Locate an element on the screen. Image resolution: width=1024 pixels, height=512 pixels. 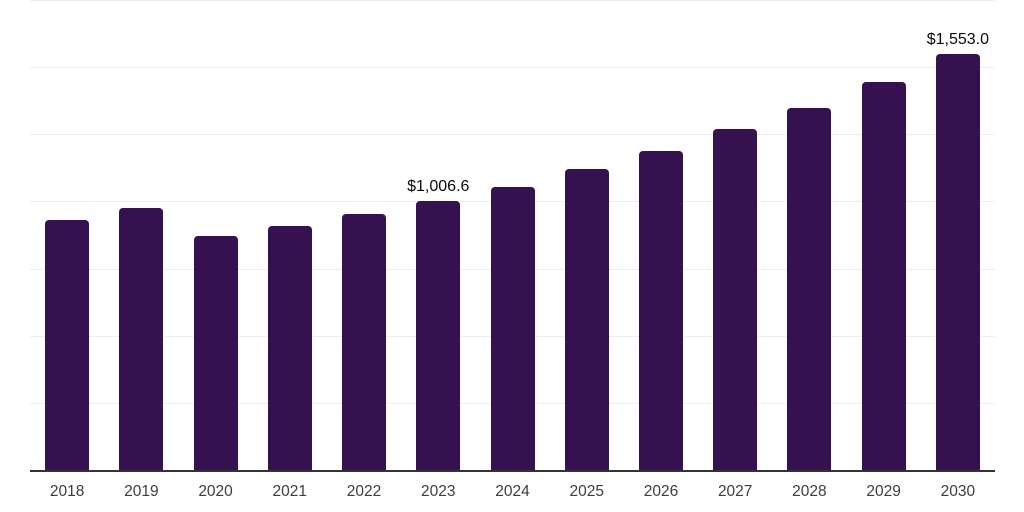
x-tick-label-2027: 2027 is located at coordinates (735, 491).